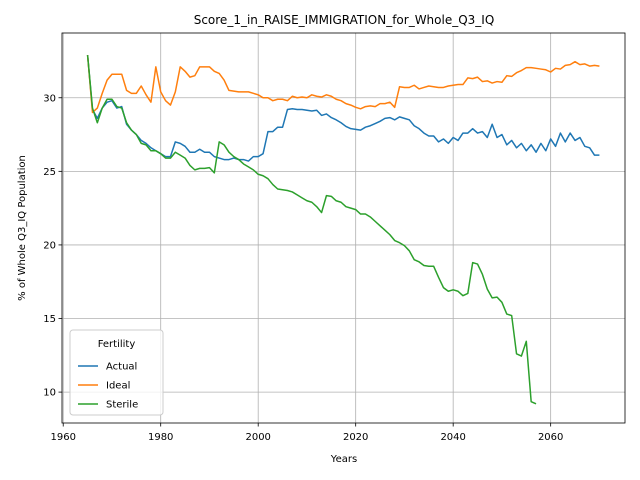  I want to click on data-line, so click(343, 84).